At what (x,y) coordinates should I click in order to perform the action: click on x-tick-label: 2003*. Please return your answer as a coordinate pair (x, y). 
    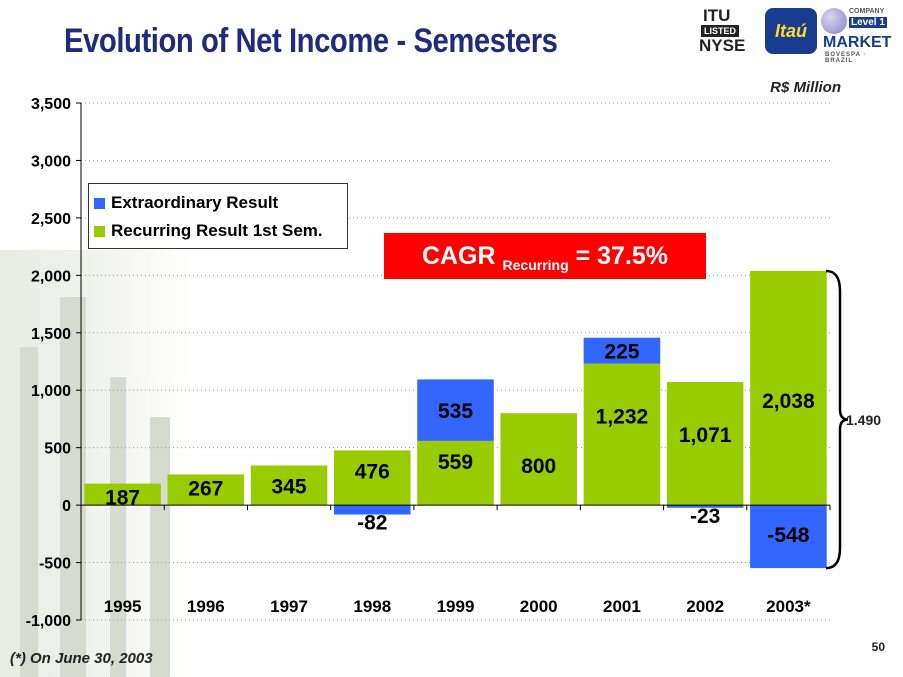
    Looking at the image, I should click on (788, 606).